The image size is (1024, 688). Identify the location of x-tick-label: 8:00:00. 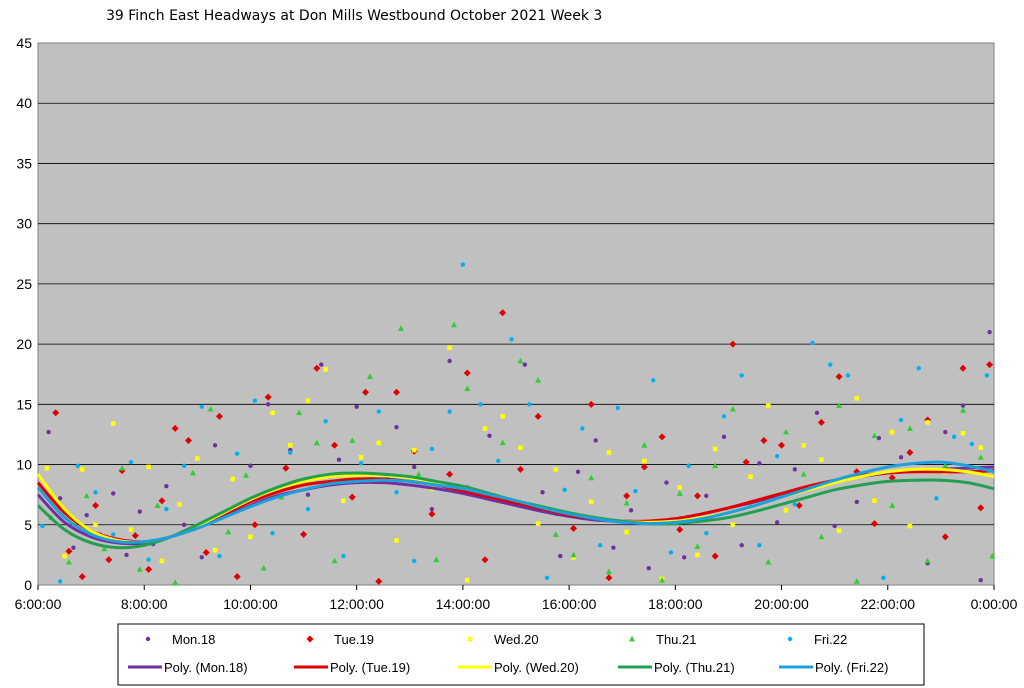
(144, 604).